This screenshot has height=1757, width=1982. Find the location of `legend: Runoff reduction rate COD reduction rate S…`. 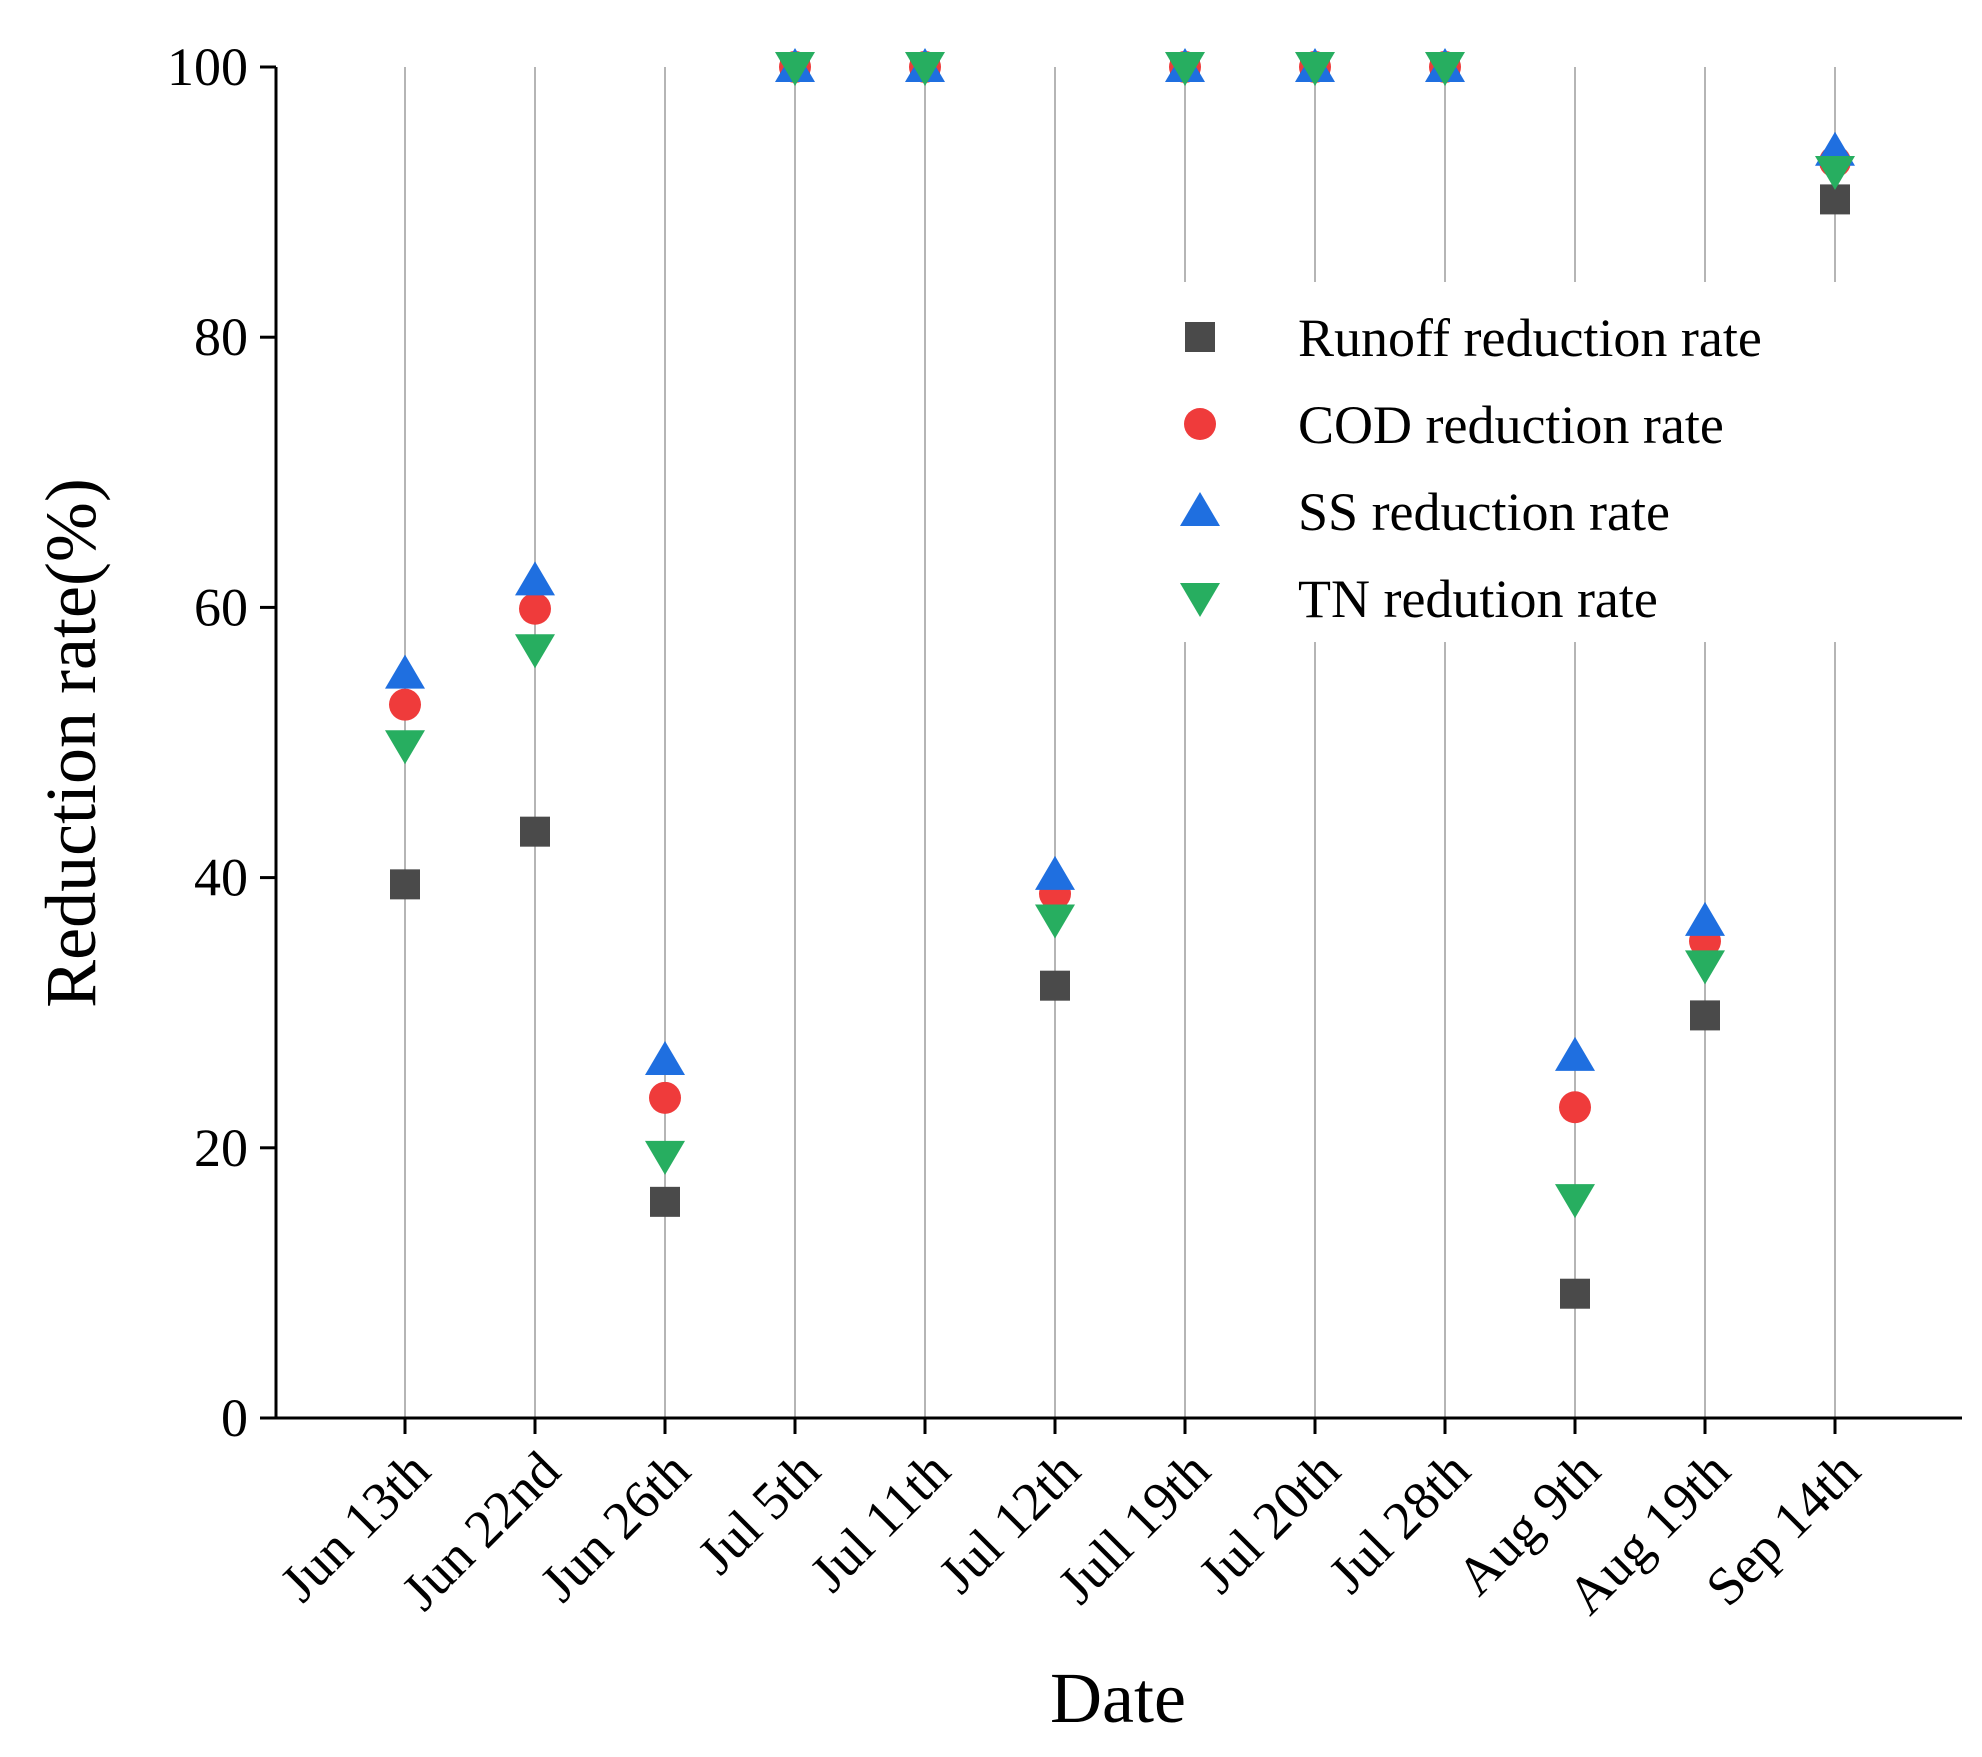

legend: Runoff reduction rate COD reduction rate S… is located at coordinates (1471, 468).